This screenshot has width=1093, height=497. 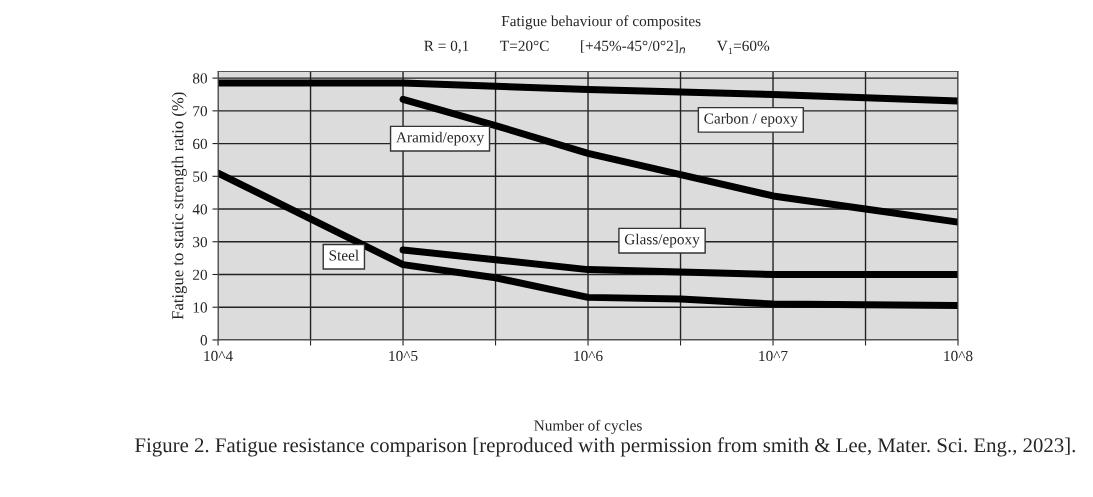 I want to click on x-tick-label: 10^6, so click(x=588, y=356).